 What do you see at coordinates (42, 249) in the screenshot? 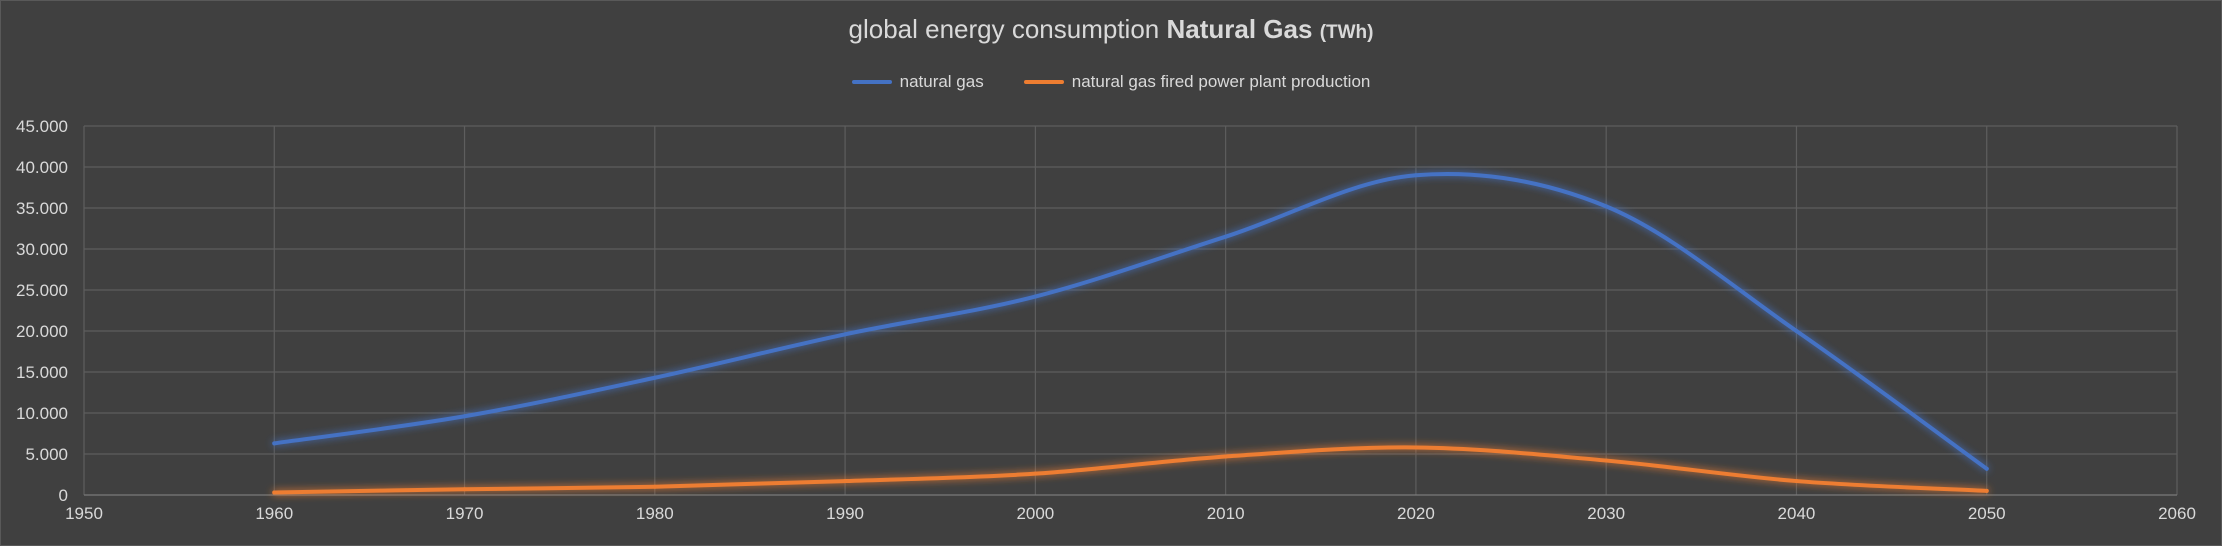
I see `y-tick-label: 30.000` at bounding box center [42, 249].